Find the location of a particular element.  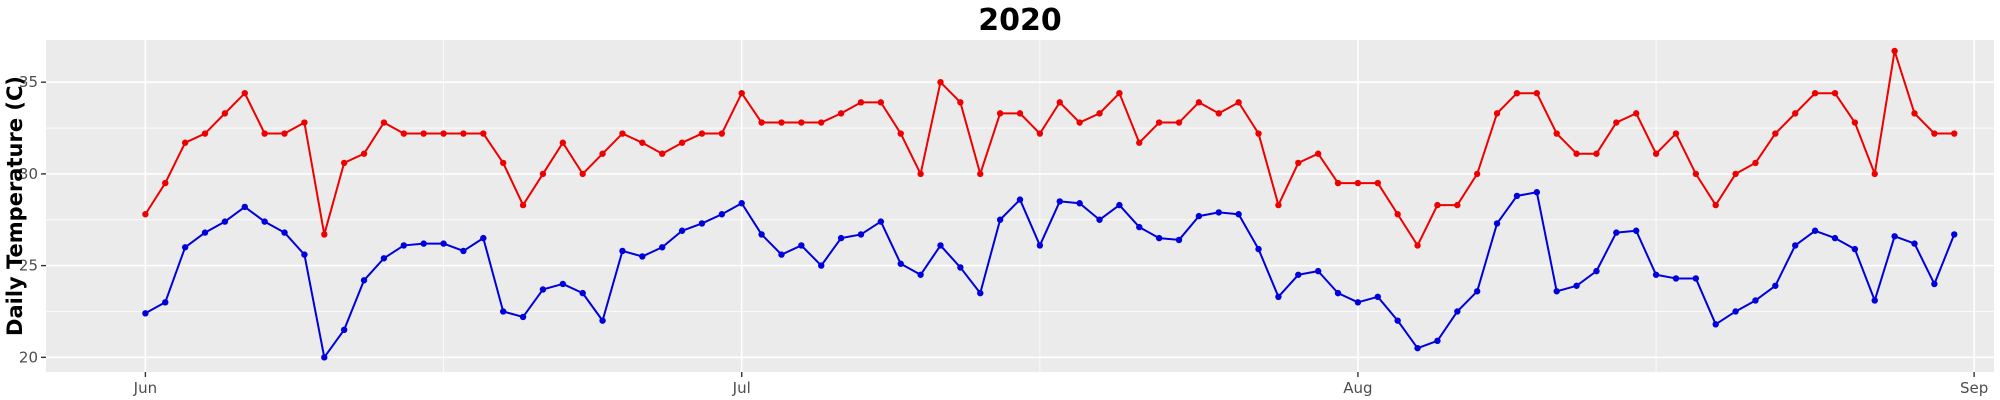

y-tick-label: 35 is located at coordinates (28, 82).